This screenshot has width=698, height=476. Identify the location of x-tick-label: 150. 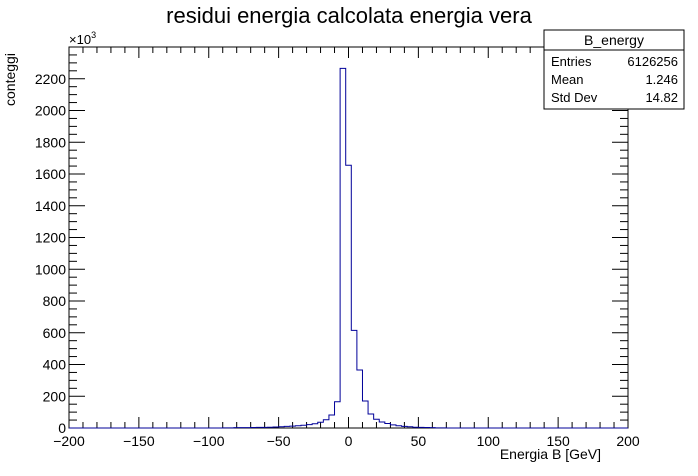
(558, 441).